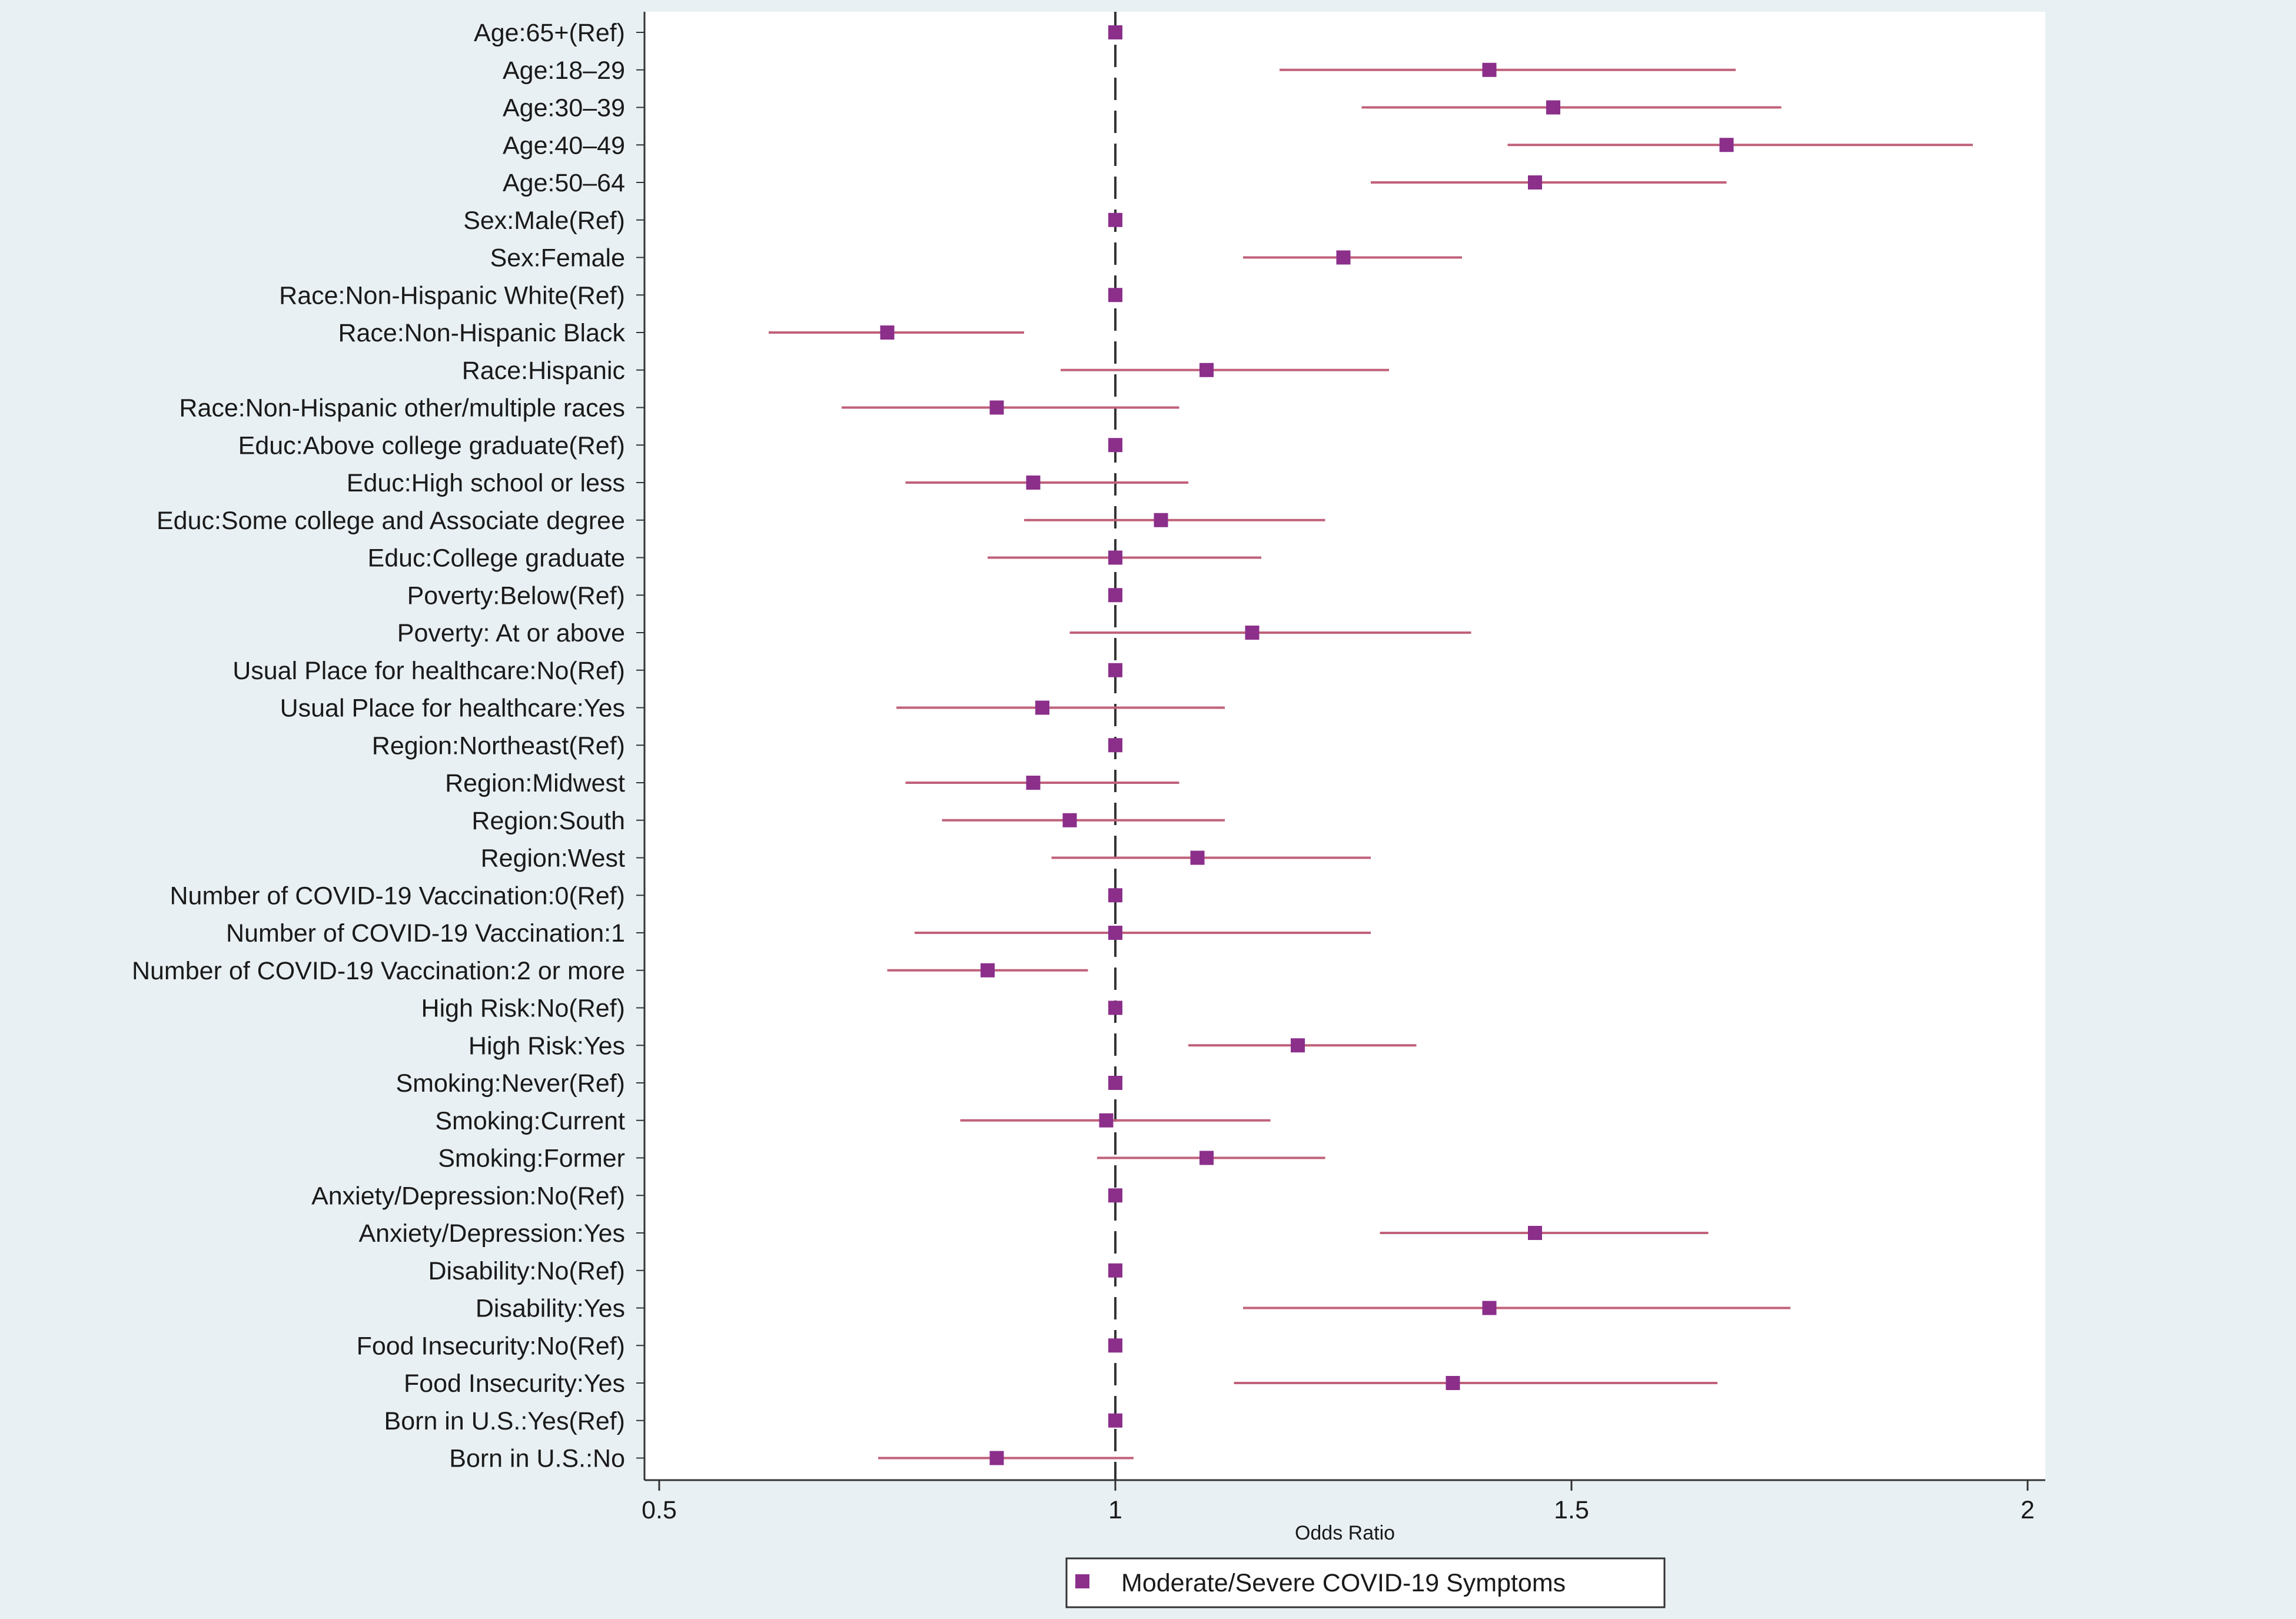 This screenshot has height=1619, width=2296. Describe the element at coordinates (1343, 1583) in the screenshot. I see `legend-label: Moderate/Severe COVID-19 Symptoms` at that location.